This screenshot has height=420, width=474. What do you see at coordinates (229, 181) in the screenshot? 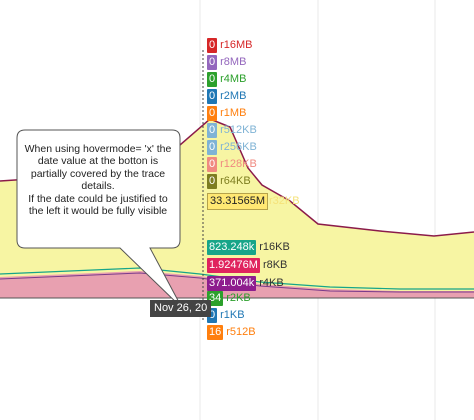
I see `hover-label-r64kb: 0 r64KB` at bounding box center [229, 181].